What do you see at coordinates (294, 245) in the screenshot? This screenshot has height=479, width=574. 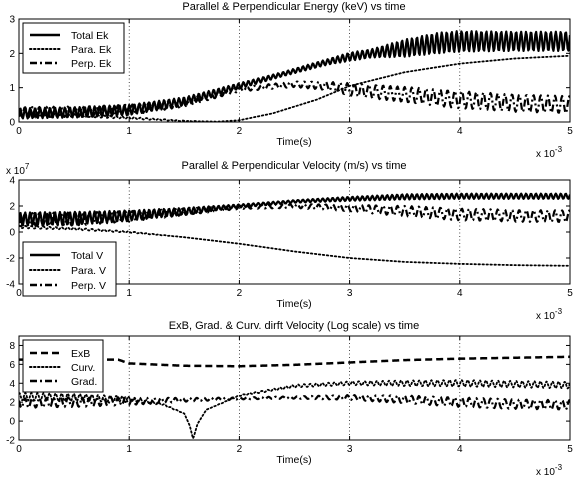 I see `velocity-series-para-v` at bounding box center [294, 245].